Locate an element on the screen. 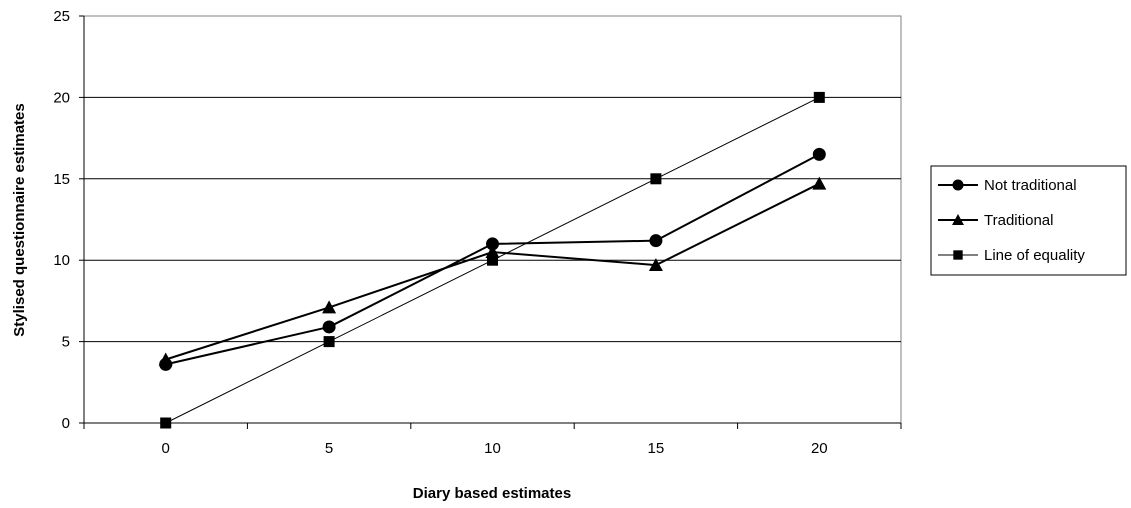 This screenshot has height=508, width=1131. legend-label-not-traditional: Not traditional is located at coordinates (1030, 185).